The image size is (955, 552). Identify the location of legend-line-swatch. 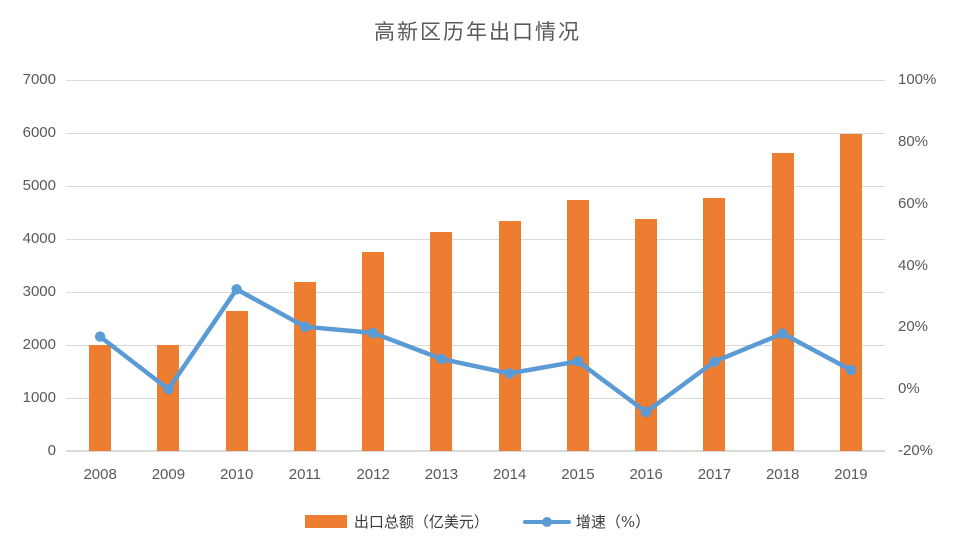
(546, 521).